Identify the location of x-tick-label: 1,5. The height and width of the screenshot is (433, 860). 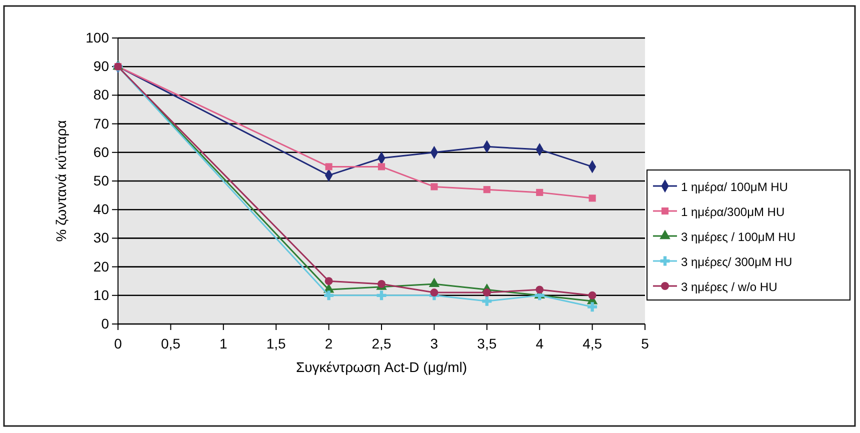
(276, 343).